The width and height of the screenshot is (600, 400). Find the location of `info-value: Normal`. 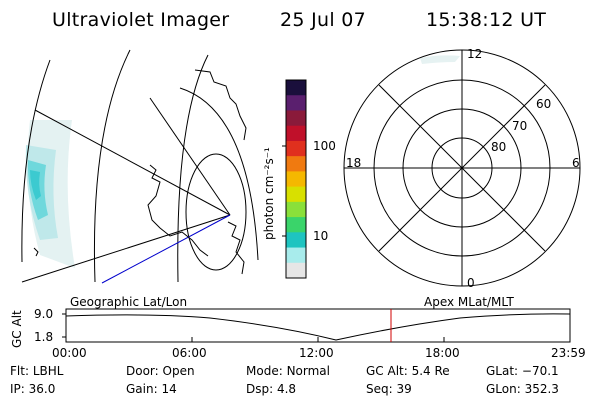

info-value: Normal is located at coordinates (308, 371).